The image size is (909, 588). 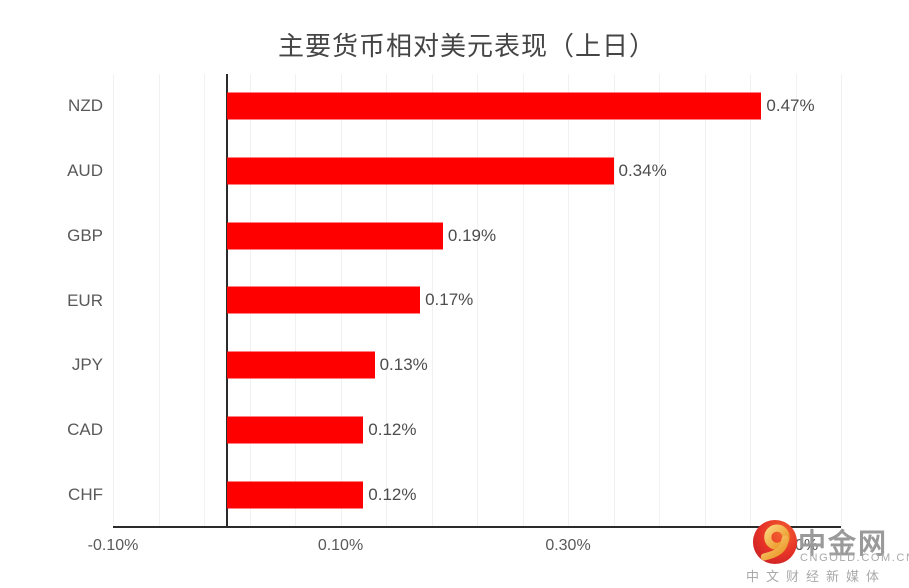 I want to click on bar-row: 0.47%, so click(x=477, y=106).